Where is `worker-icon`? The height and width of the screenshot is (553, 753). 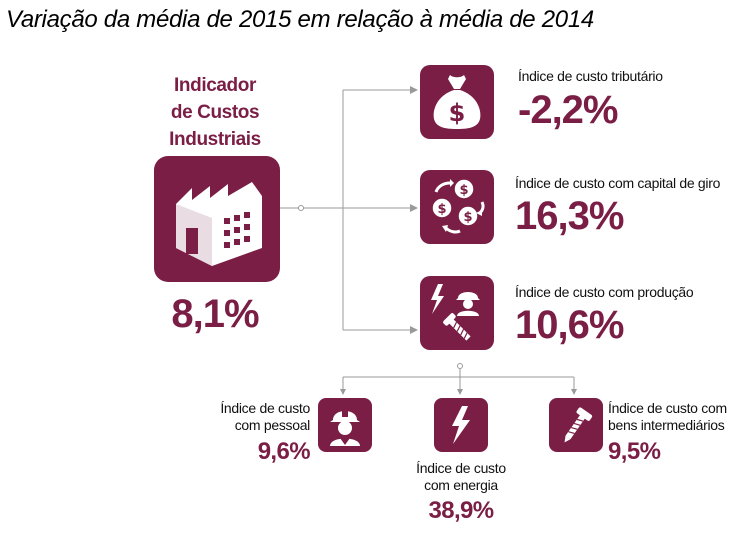
worker-icon is located at coordinates (345, 427).